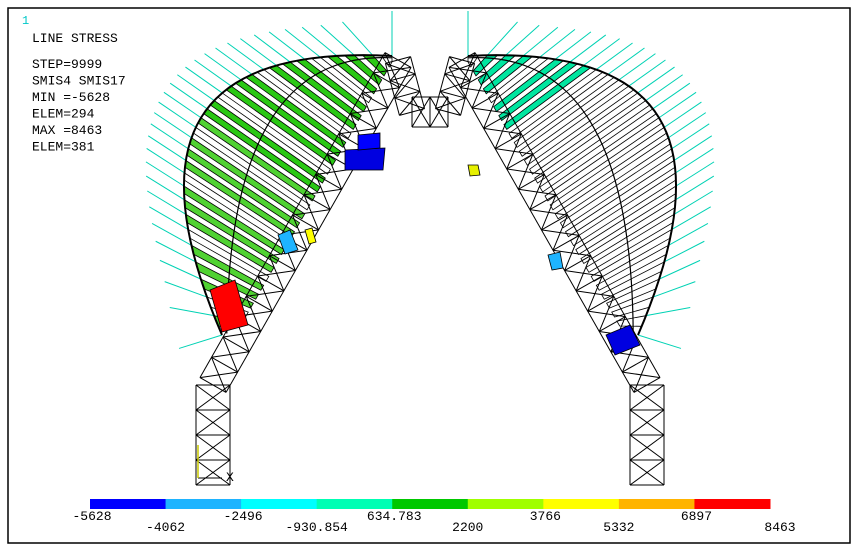  Describe the element at coordinates (63, 114) in the screenshot. I see `info-line: ELEM=294` at that location.